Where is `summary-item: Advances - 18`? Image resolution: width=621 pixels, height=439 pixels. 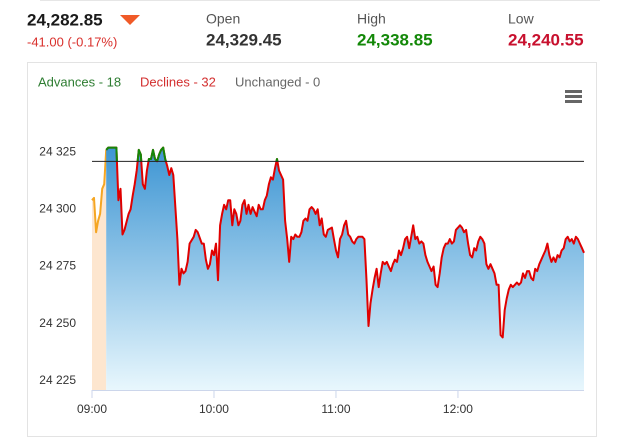 summary-item: Advances - 18 is located at coordinates (79, 81).